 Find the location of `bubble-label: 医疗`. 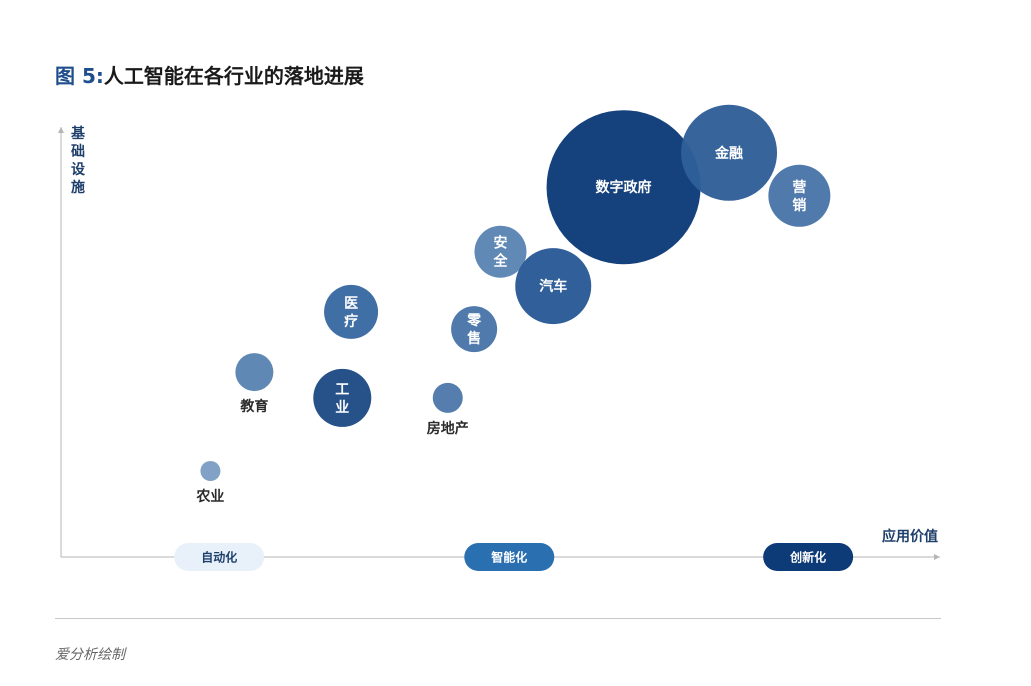

bubble-label: 医疗 is located at coordinates (351, 313).